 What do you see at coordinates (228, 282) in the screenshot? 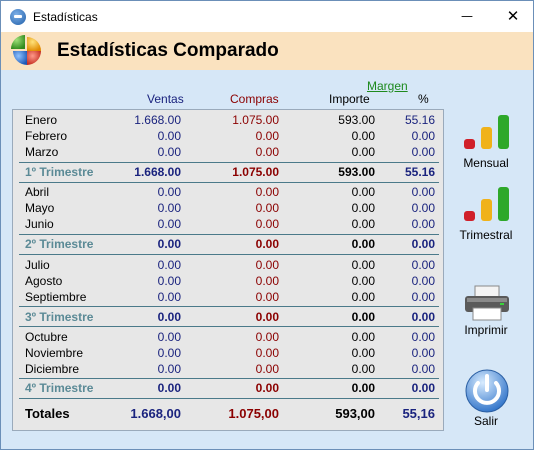
I see `table-row: Agosto 0.00 0.00 0.00 0.00` at bounding box center [228, 282].